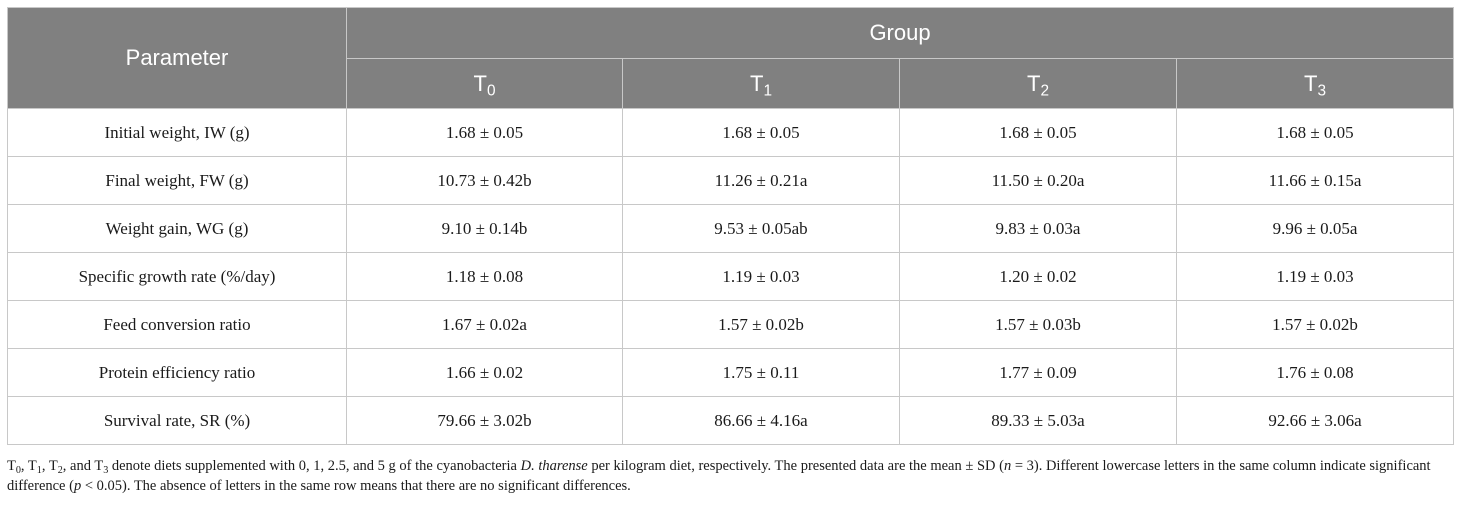  I want to click on group-header: Group, so click(900, 33).